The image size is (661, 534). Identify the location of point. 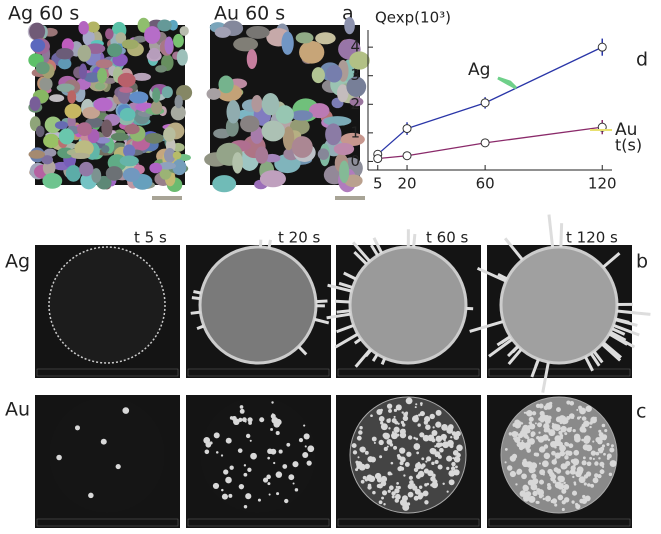
(485, 143).